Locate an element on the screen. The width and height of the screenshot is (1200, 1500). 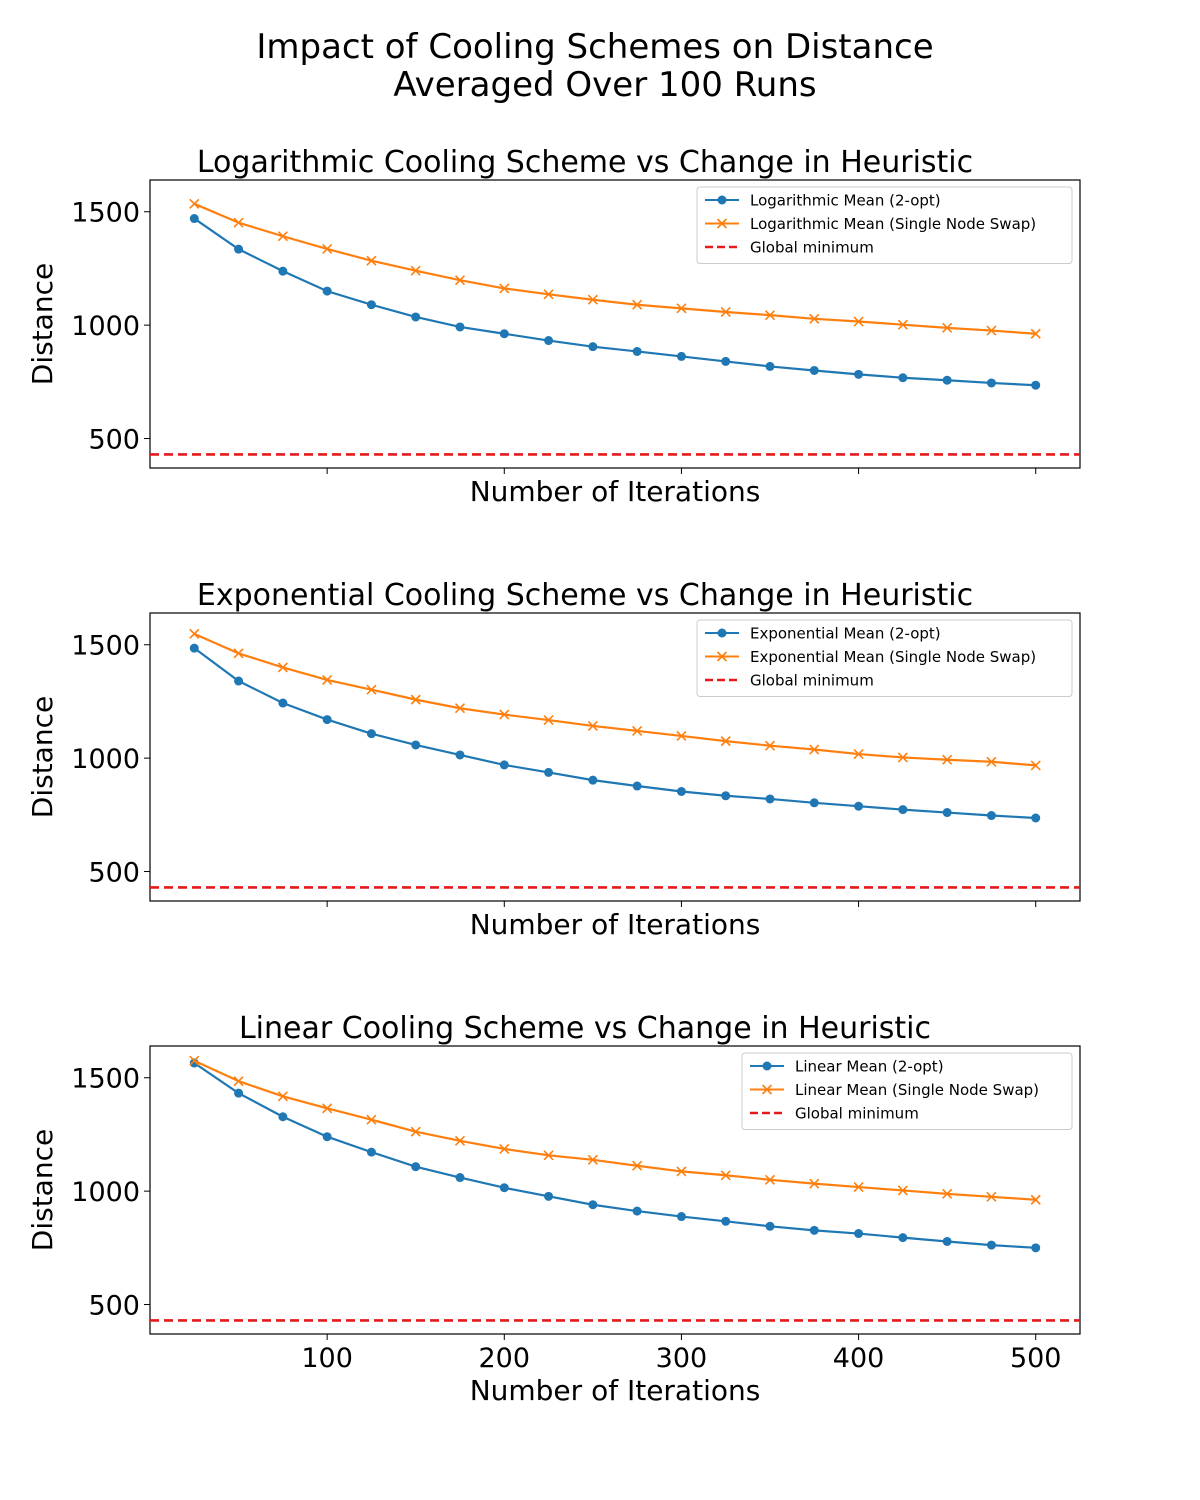
x-tick-label: 400 is located at coordinates (859, 1358).